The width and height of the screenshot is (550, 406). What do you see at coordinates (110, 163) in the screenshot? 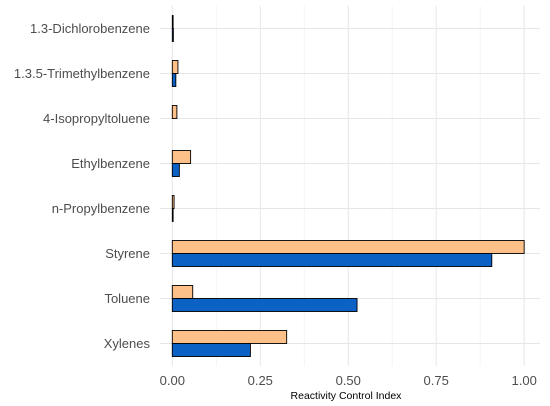
I see `category-label: Ethylbenzene` at bounding box center [110, 163].